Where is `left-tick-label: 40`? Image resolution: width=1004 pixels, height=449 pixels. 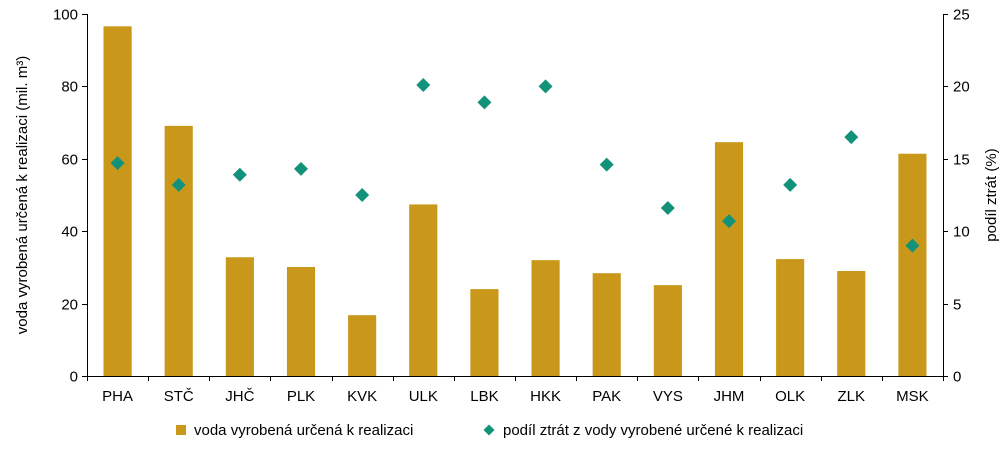 left-tick-label: 40 is located at coordinates (69, 232).